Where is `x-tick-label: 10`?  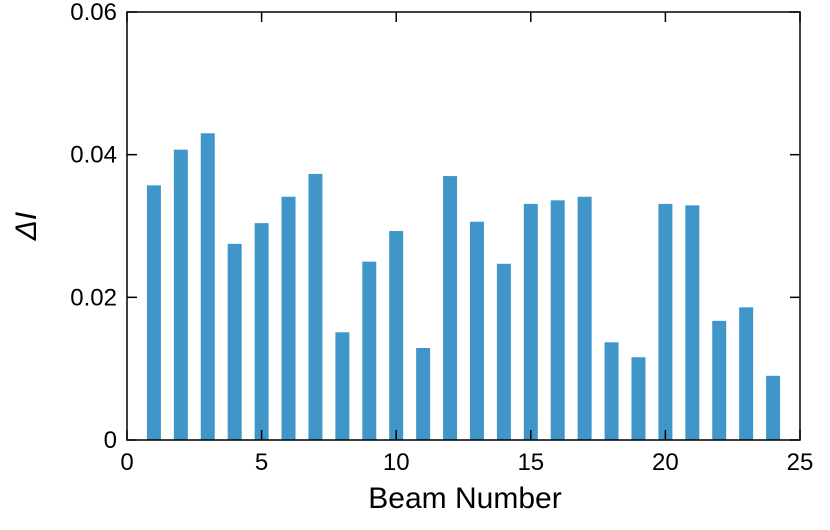 x-tick-label: 10 is located at coordinates (396, 462).